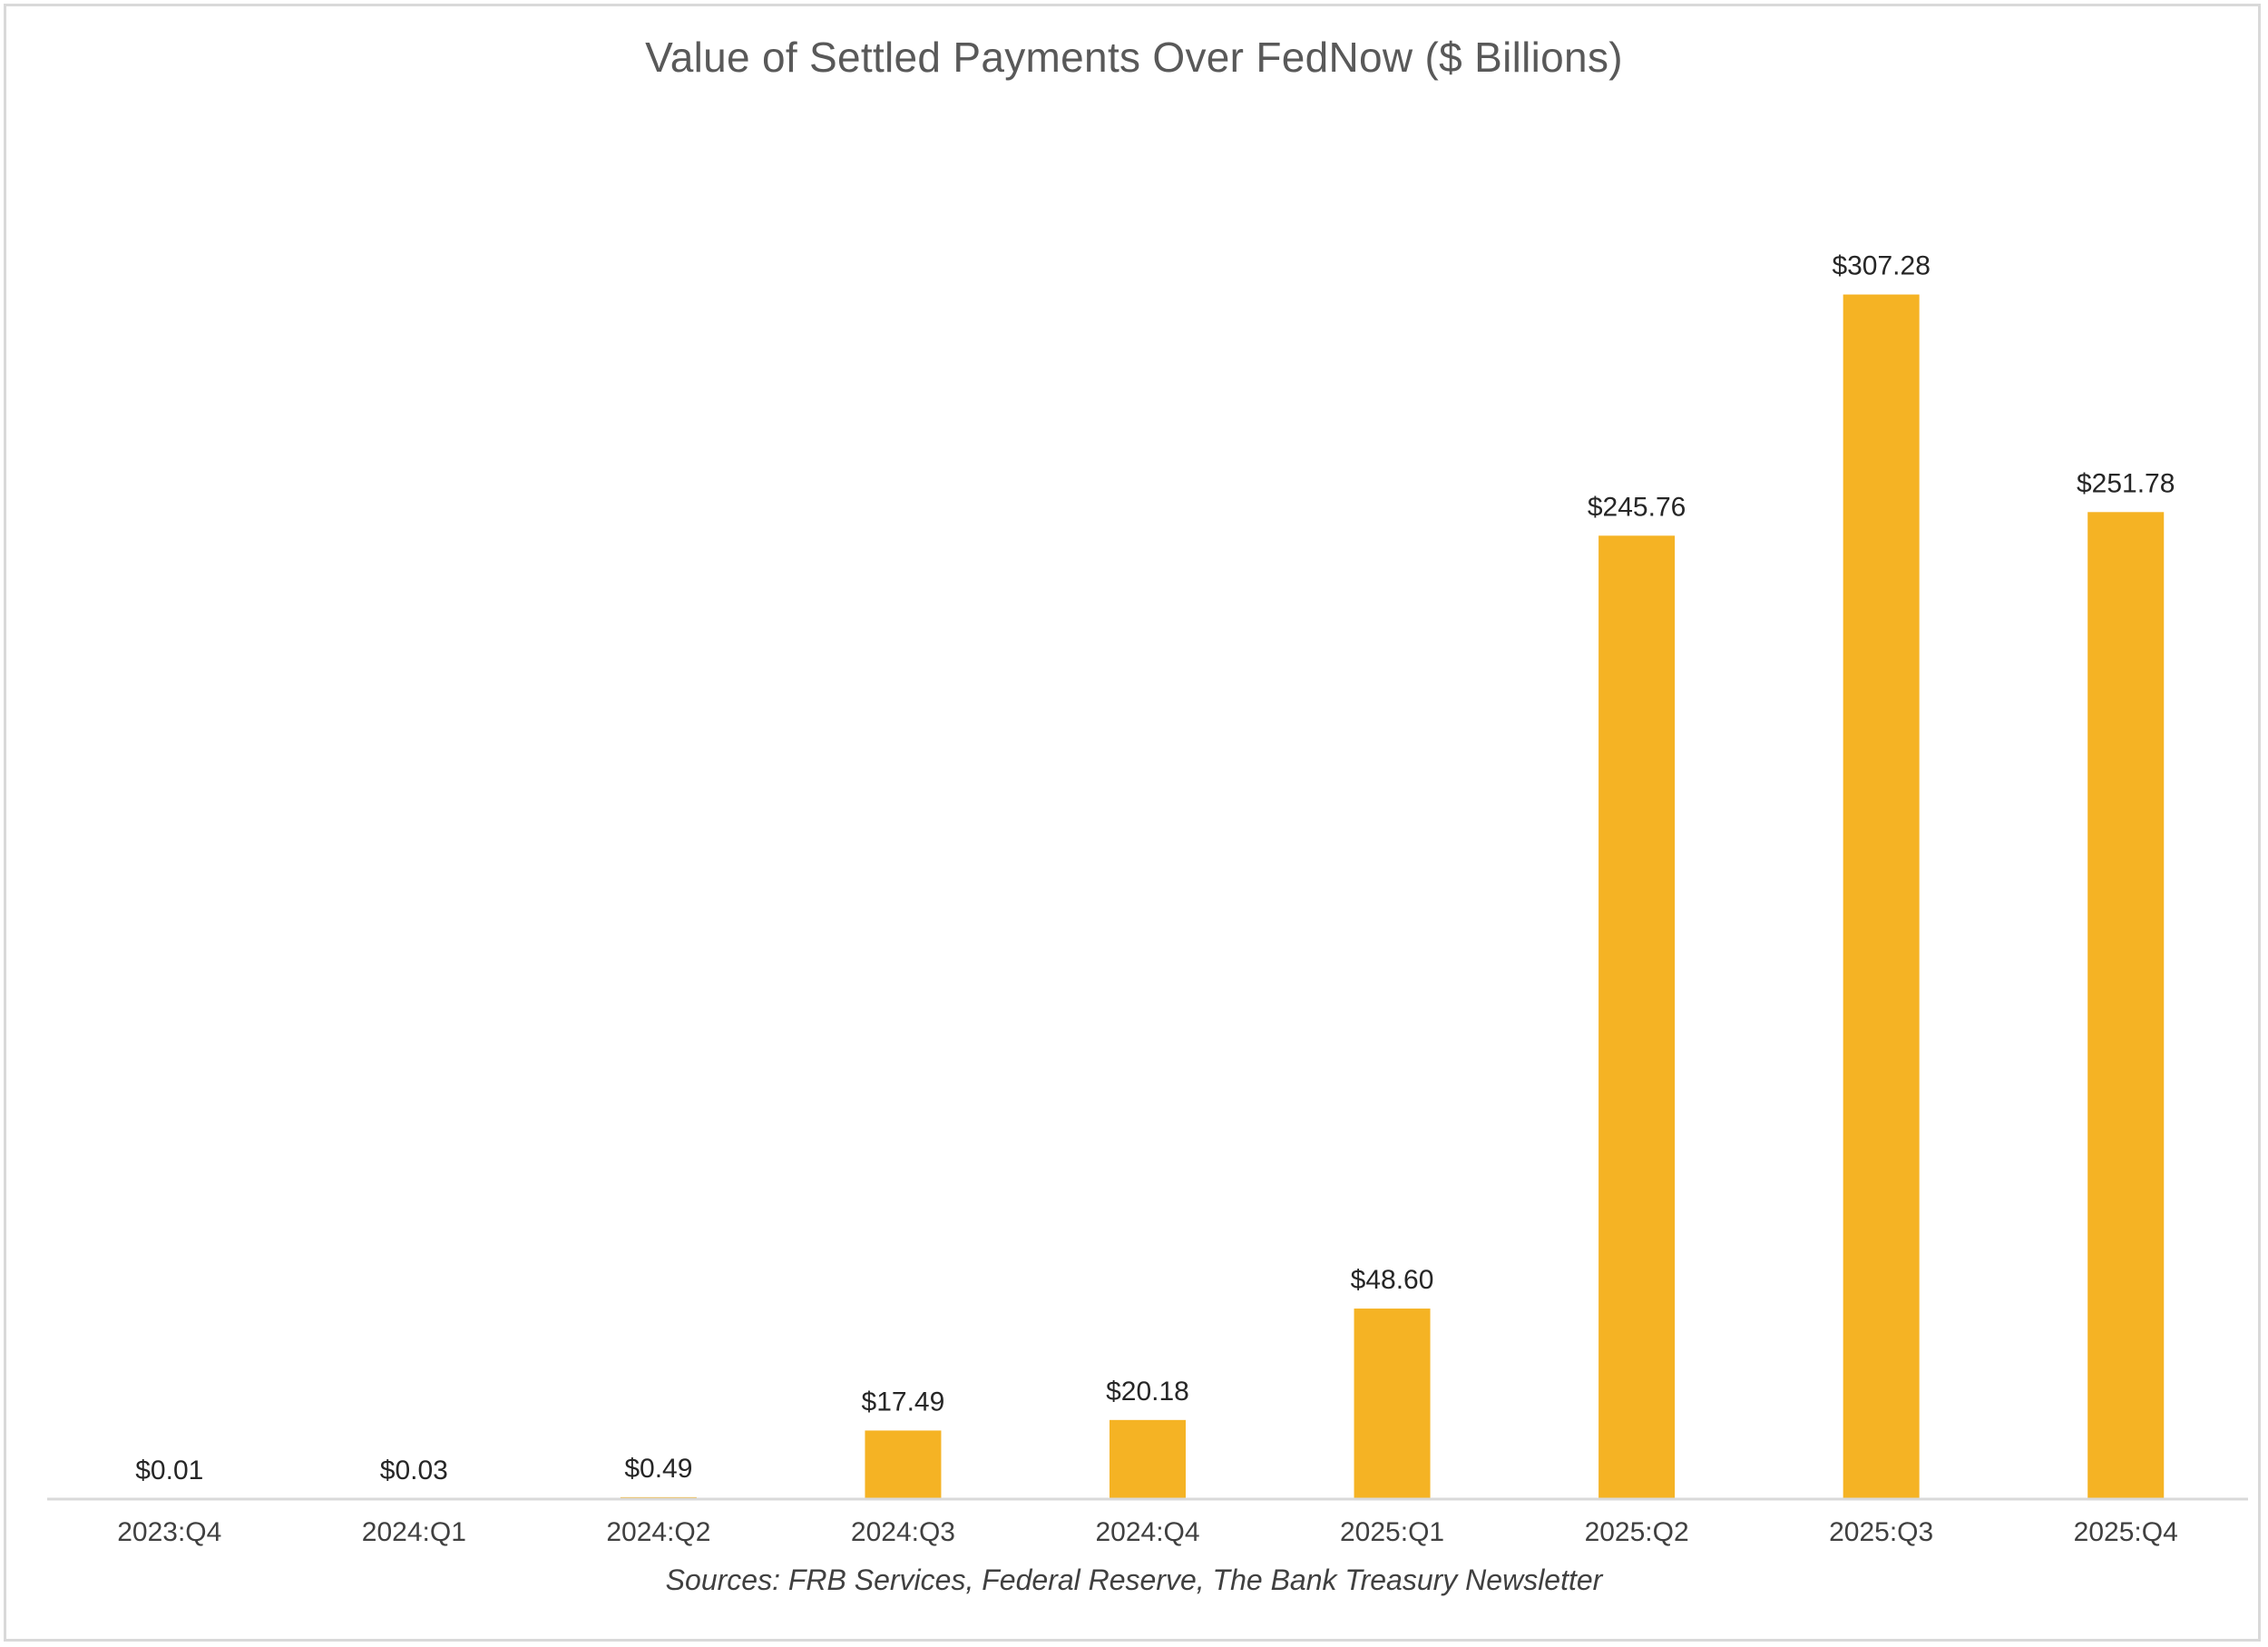  What do you see at coordinates (1881, 1532) in the screenshot?
I see `x-tick-label-2025:Q3: 2025:Q3` at bounding box center [1881, 1532].